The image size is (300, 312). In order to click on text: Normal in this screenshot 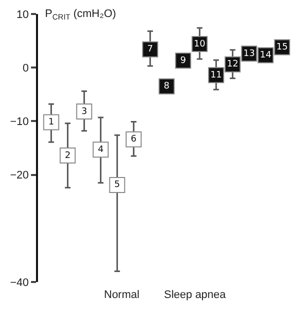, I will do `click(122, 295)`.